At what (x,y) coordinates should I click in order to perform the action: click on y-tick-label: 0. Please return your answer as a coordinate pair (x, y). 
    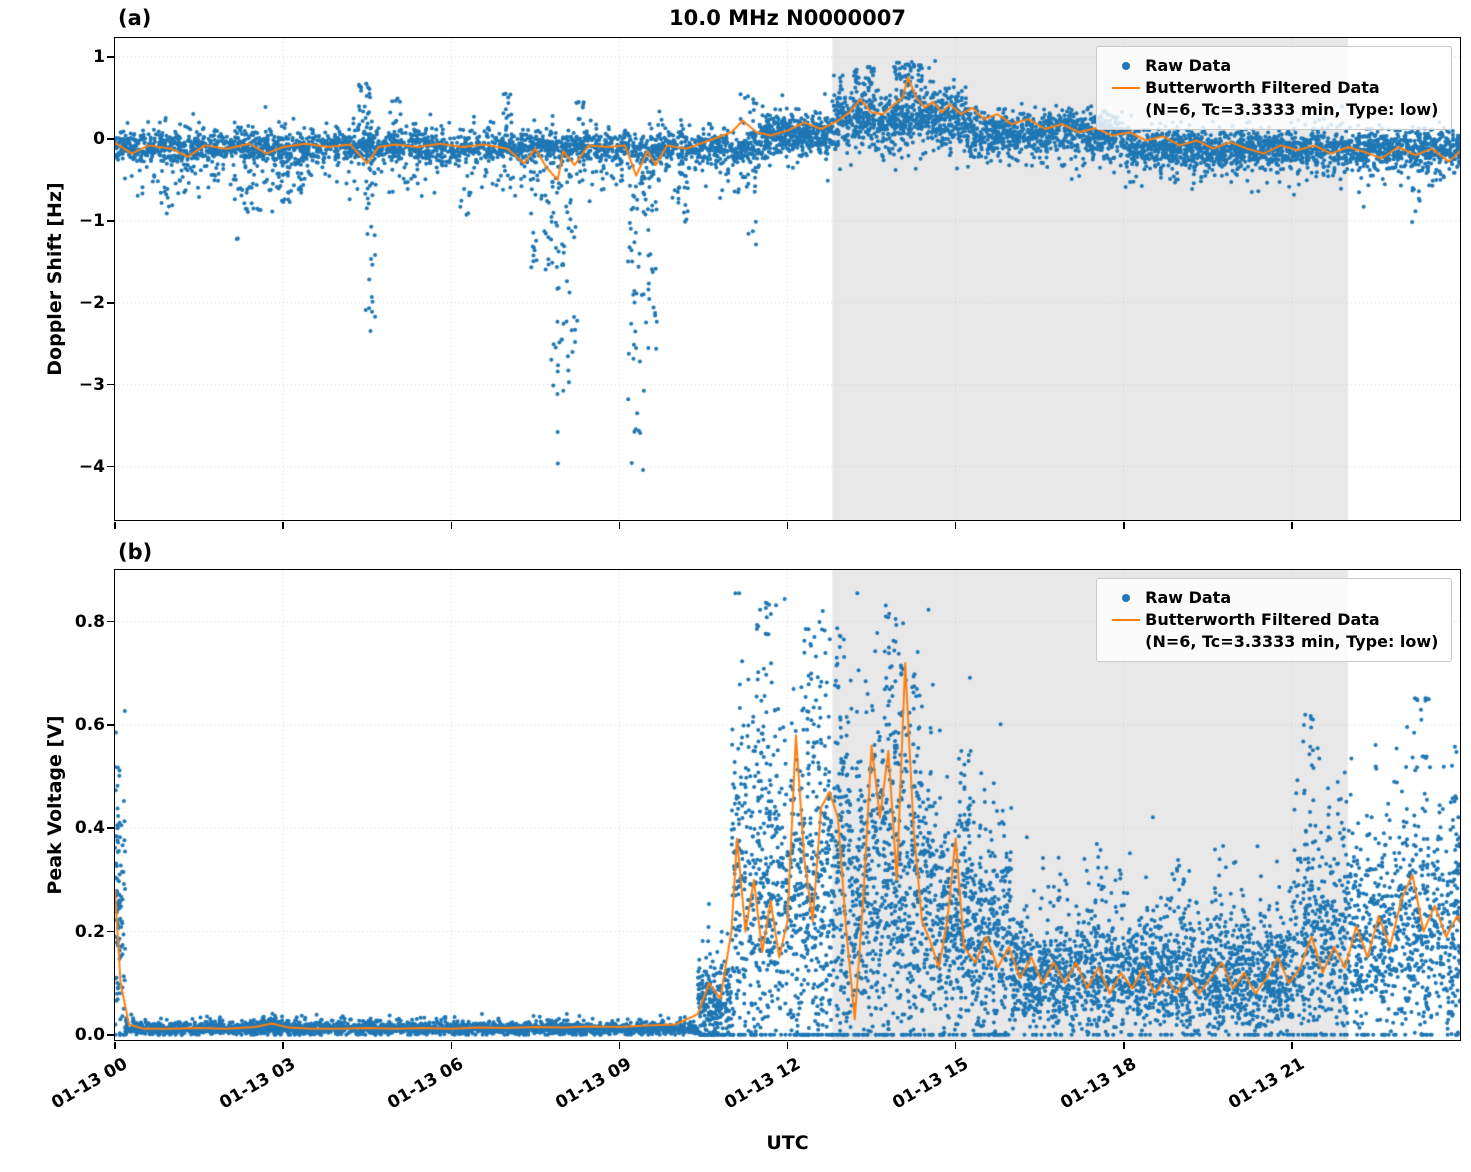
    Looking at the image, I should click on (99, 138).